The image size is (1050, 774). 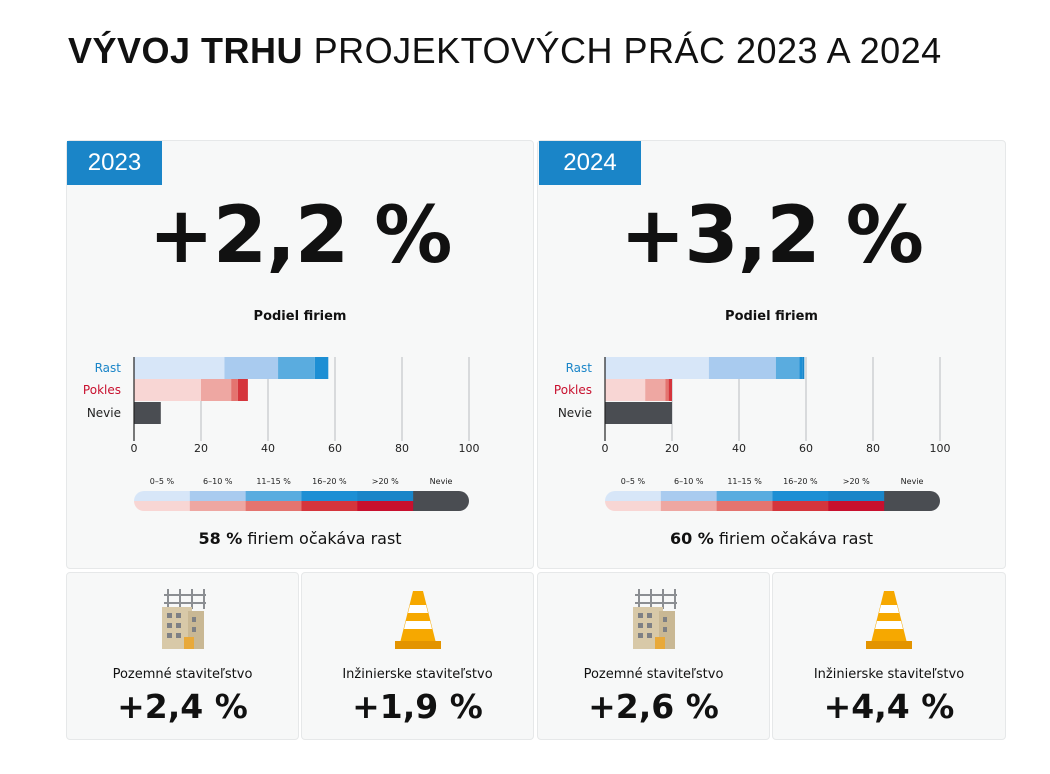 I want to click on card-value: +2,4 %, so click(x=182, y=706).